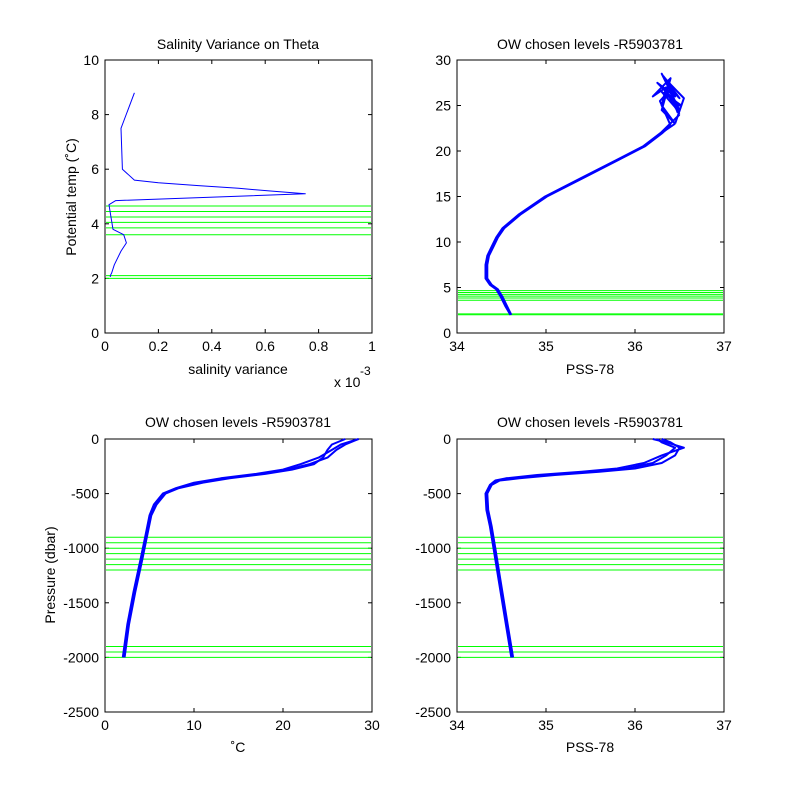 The image size is (800, 800). Describe the element at coordinates (433, 548) in the screenshot. I see `p_s-y-tick-label: -1000` at that location.